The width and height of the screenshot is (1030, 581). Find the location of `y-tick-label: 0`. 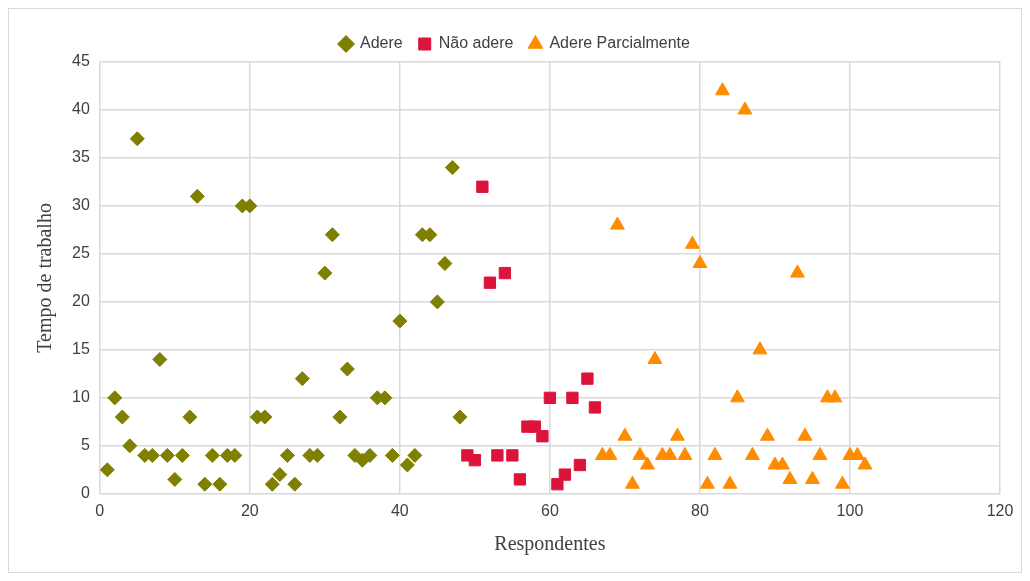

y-tick-label: 0 is located at coordinates (85, 493).